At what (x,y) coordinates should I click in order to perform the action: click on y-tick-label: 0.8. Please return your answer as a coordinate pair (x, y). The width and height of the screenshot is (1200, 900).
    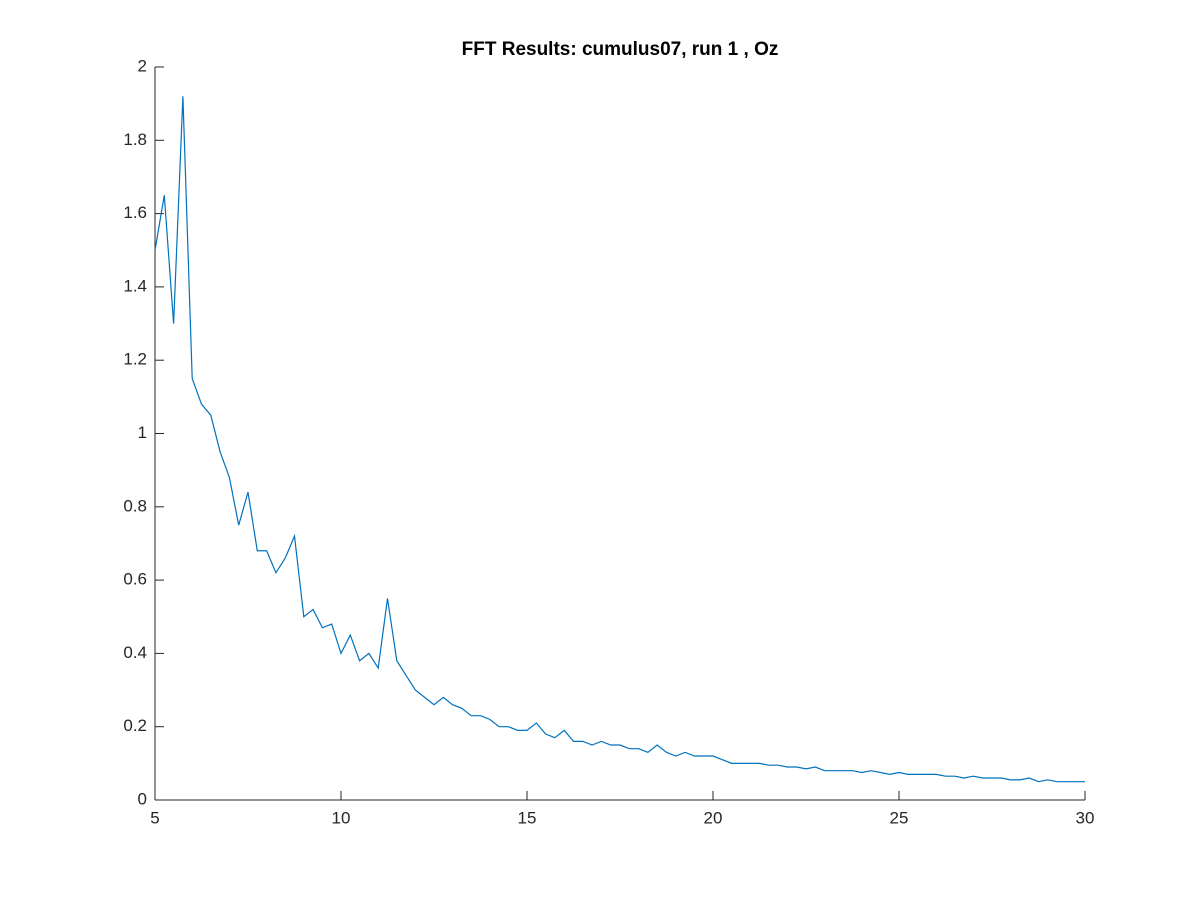
    Looking at the image, I should click on (135, 505).